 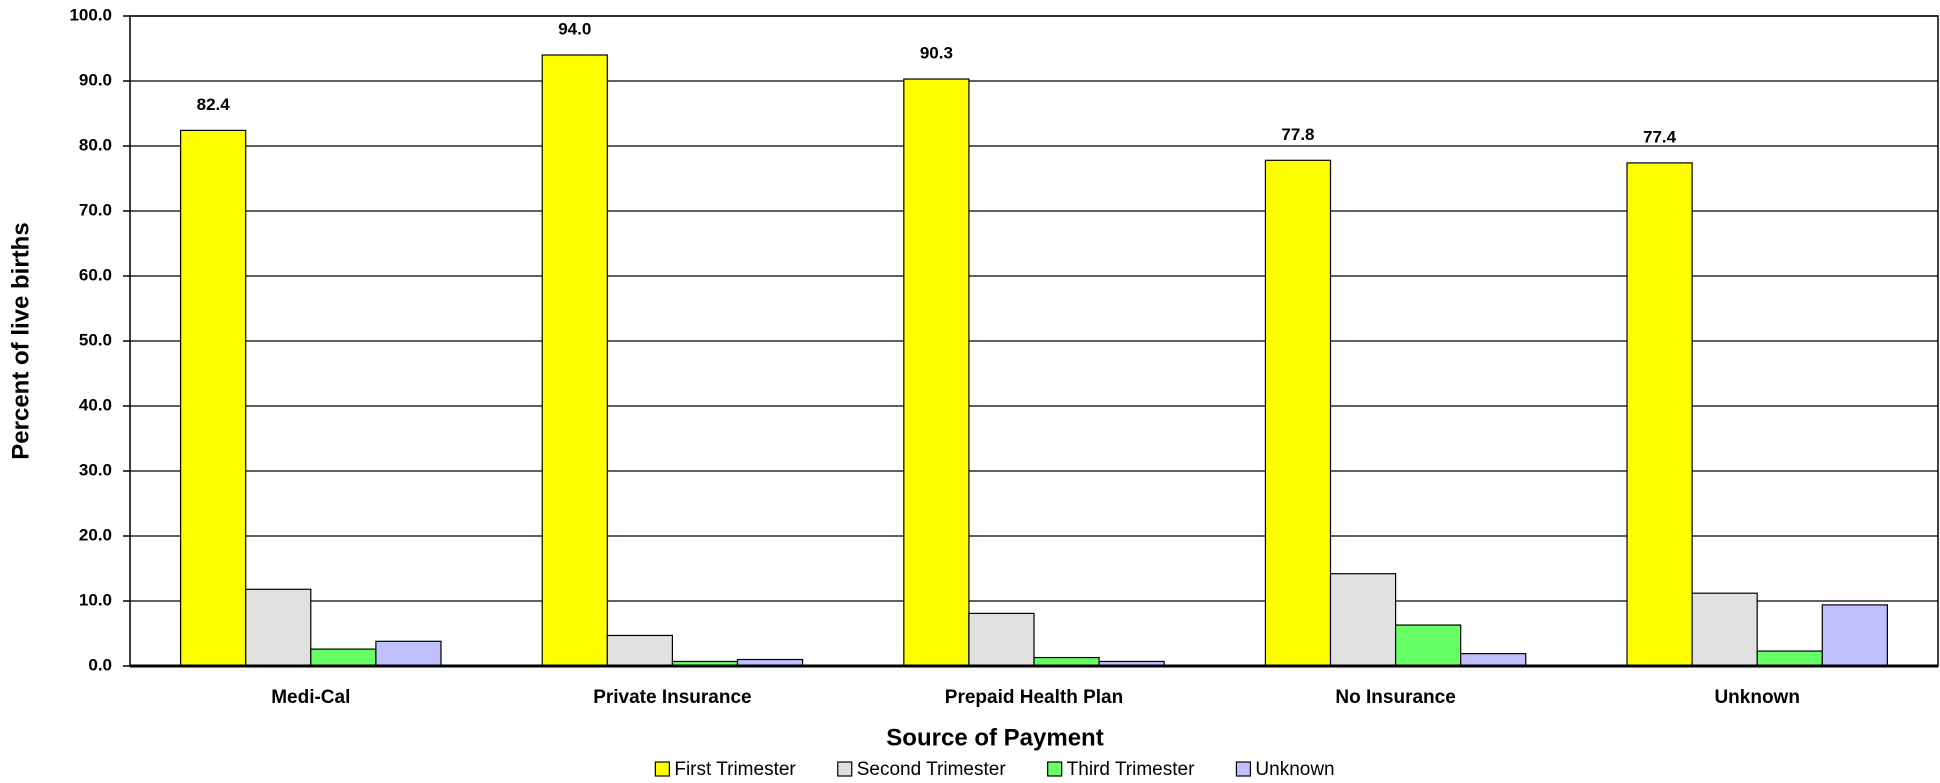 I want to click on y-tick-label: 50.0, so click(x=95, y=339).